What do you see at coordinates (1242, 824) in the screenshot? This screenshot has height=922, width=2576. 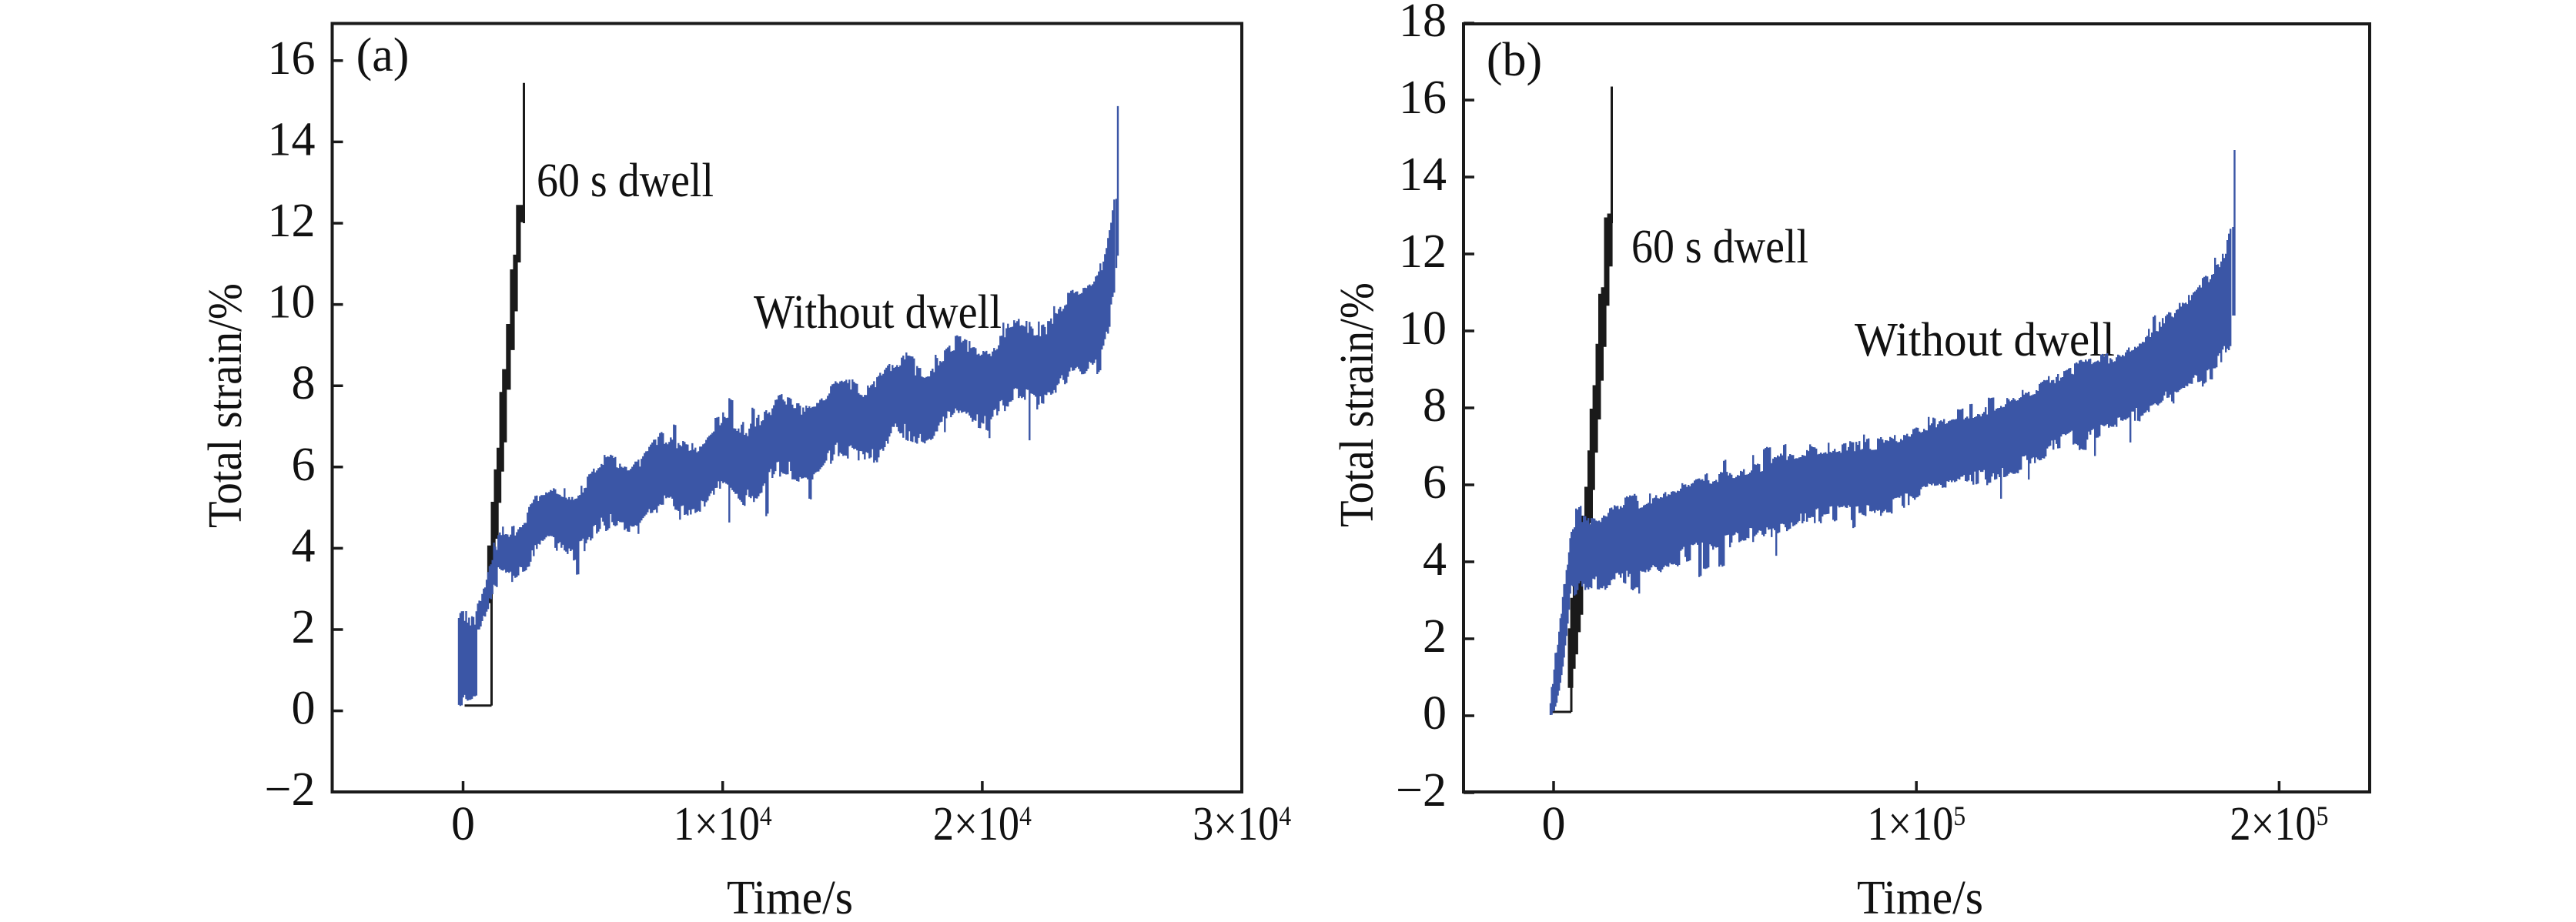 I see `svg-text: 3×10⁴` at bounding box center [1242, 824].